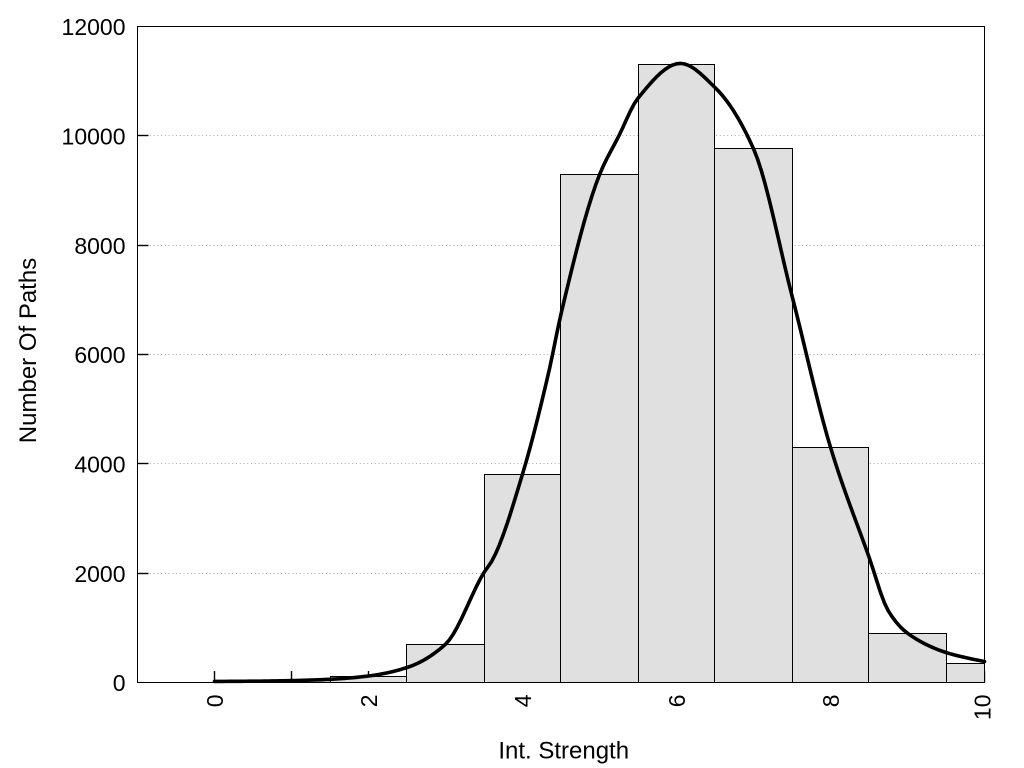 Image resolution: width=1024 pixels, height=768 pixels. I want to click on svg-text: 12000, so click(94, 27).